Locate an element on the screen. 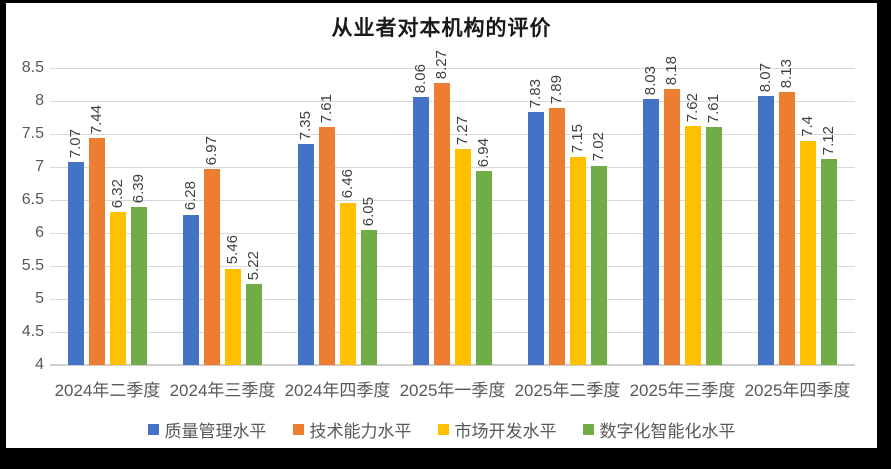 The width and height of the screenshot is (891, 469). legend-item: 市场开发水平 is located at coordinates (497, 429).